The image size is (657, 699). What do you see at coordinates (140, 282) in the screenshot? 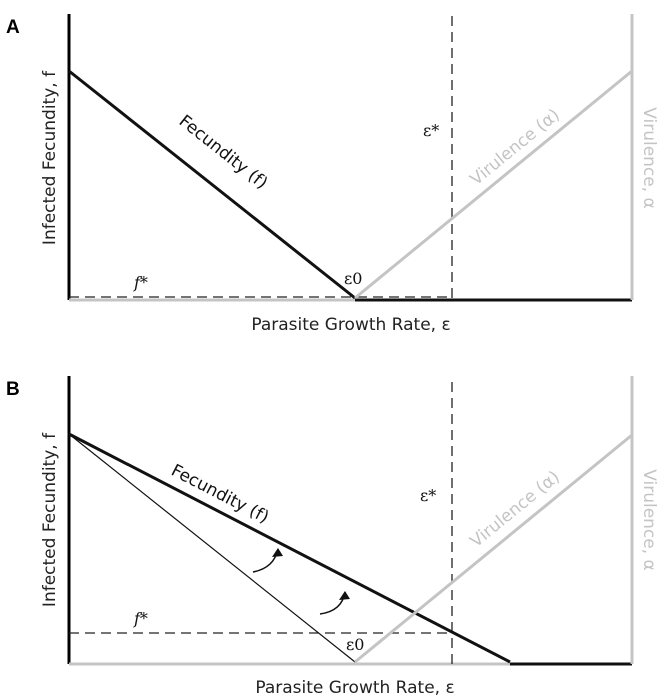
I see `panel-a-f-star: f*` at bounding box center [140, 282].